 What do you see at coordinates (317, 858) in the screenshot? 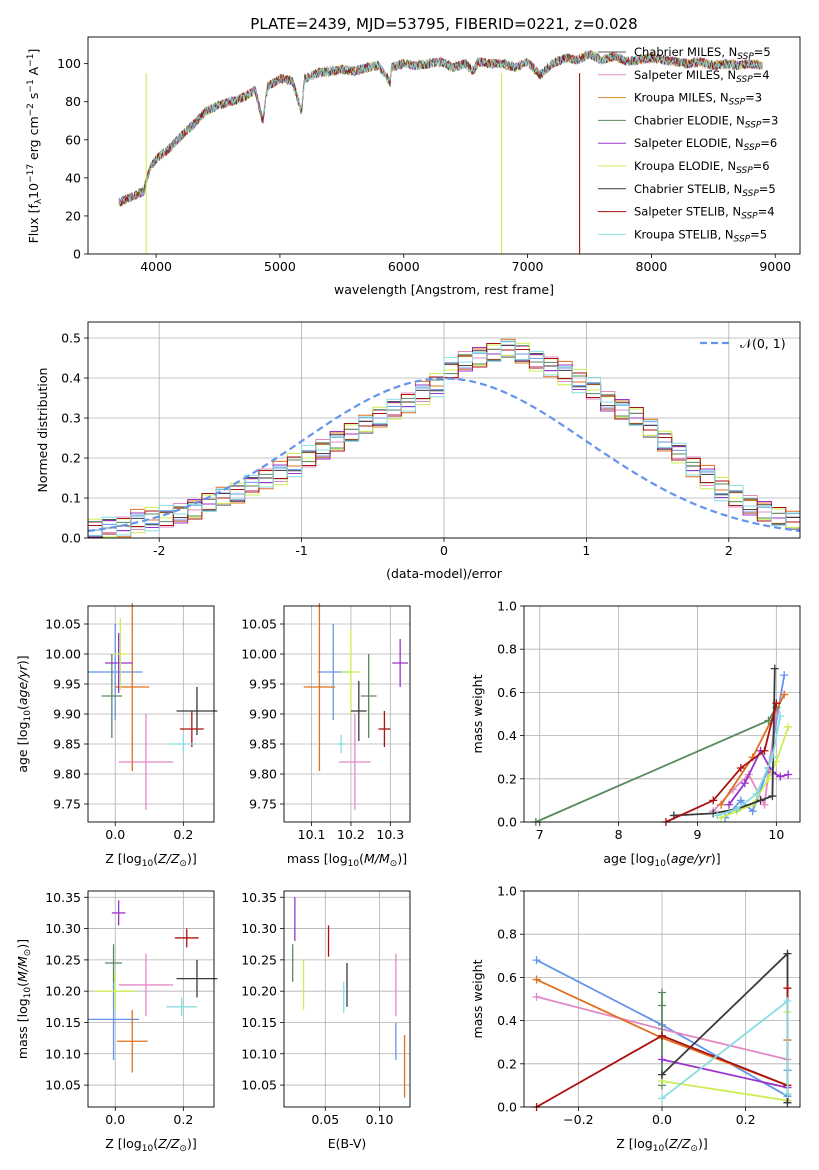
I see `label-part: mass [log` at bounding box center [317, 858].